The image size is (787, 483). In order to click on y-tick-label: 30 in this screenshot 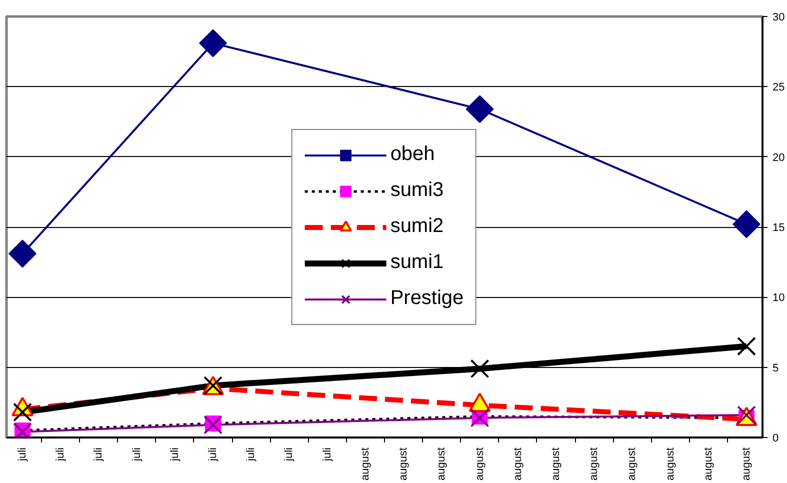, I will do `click(778, 18)`.